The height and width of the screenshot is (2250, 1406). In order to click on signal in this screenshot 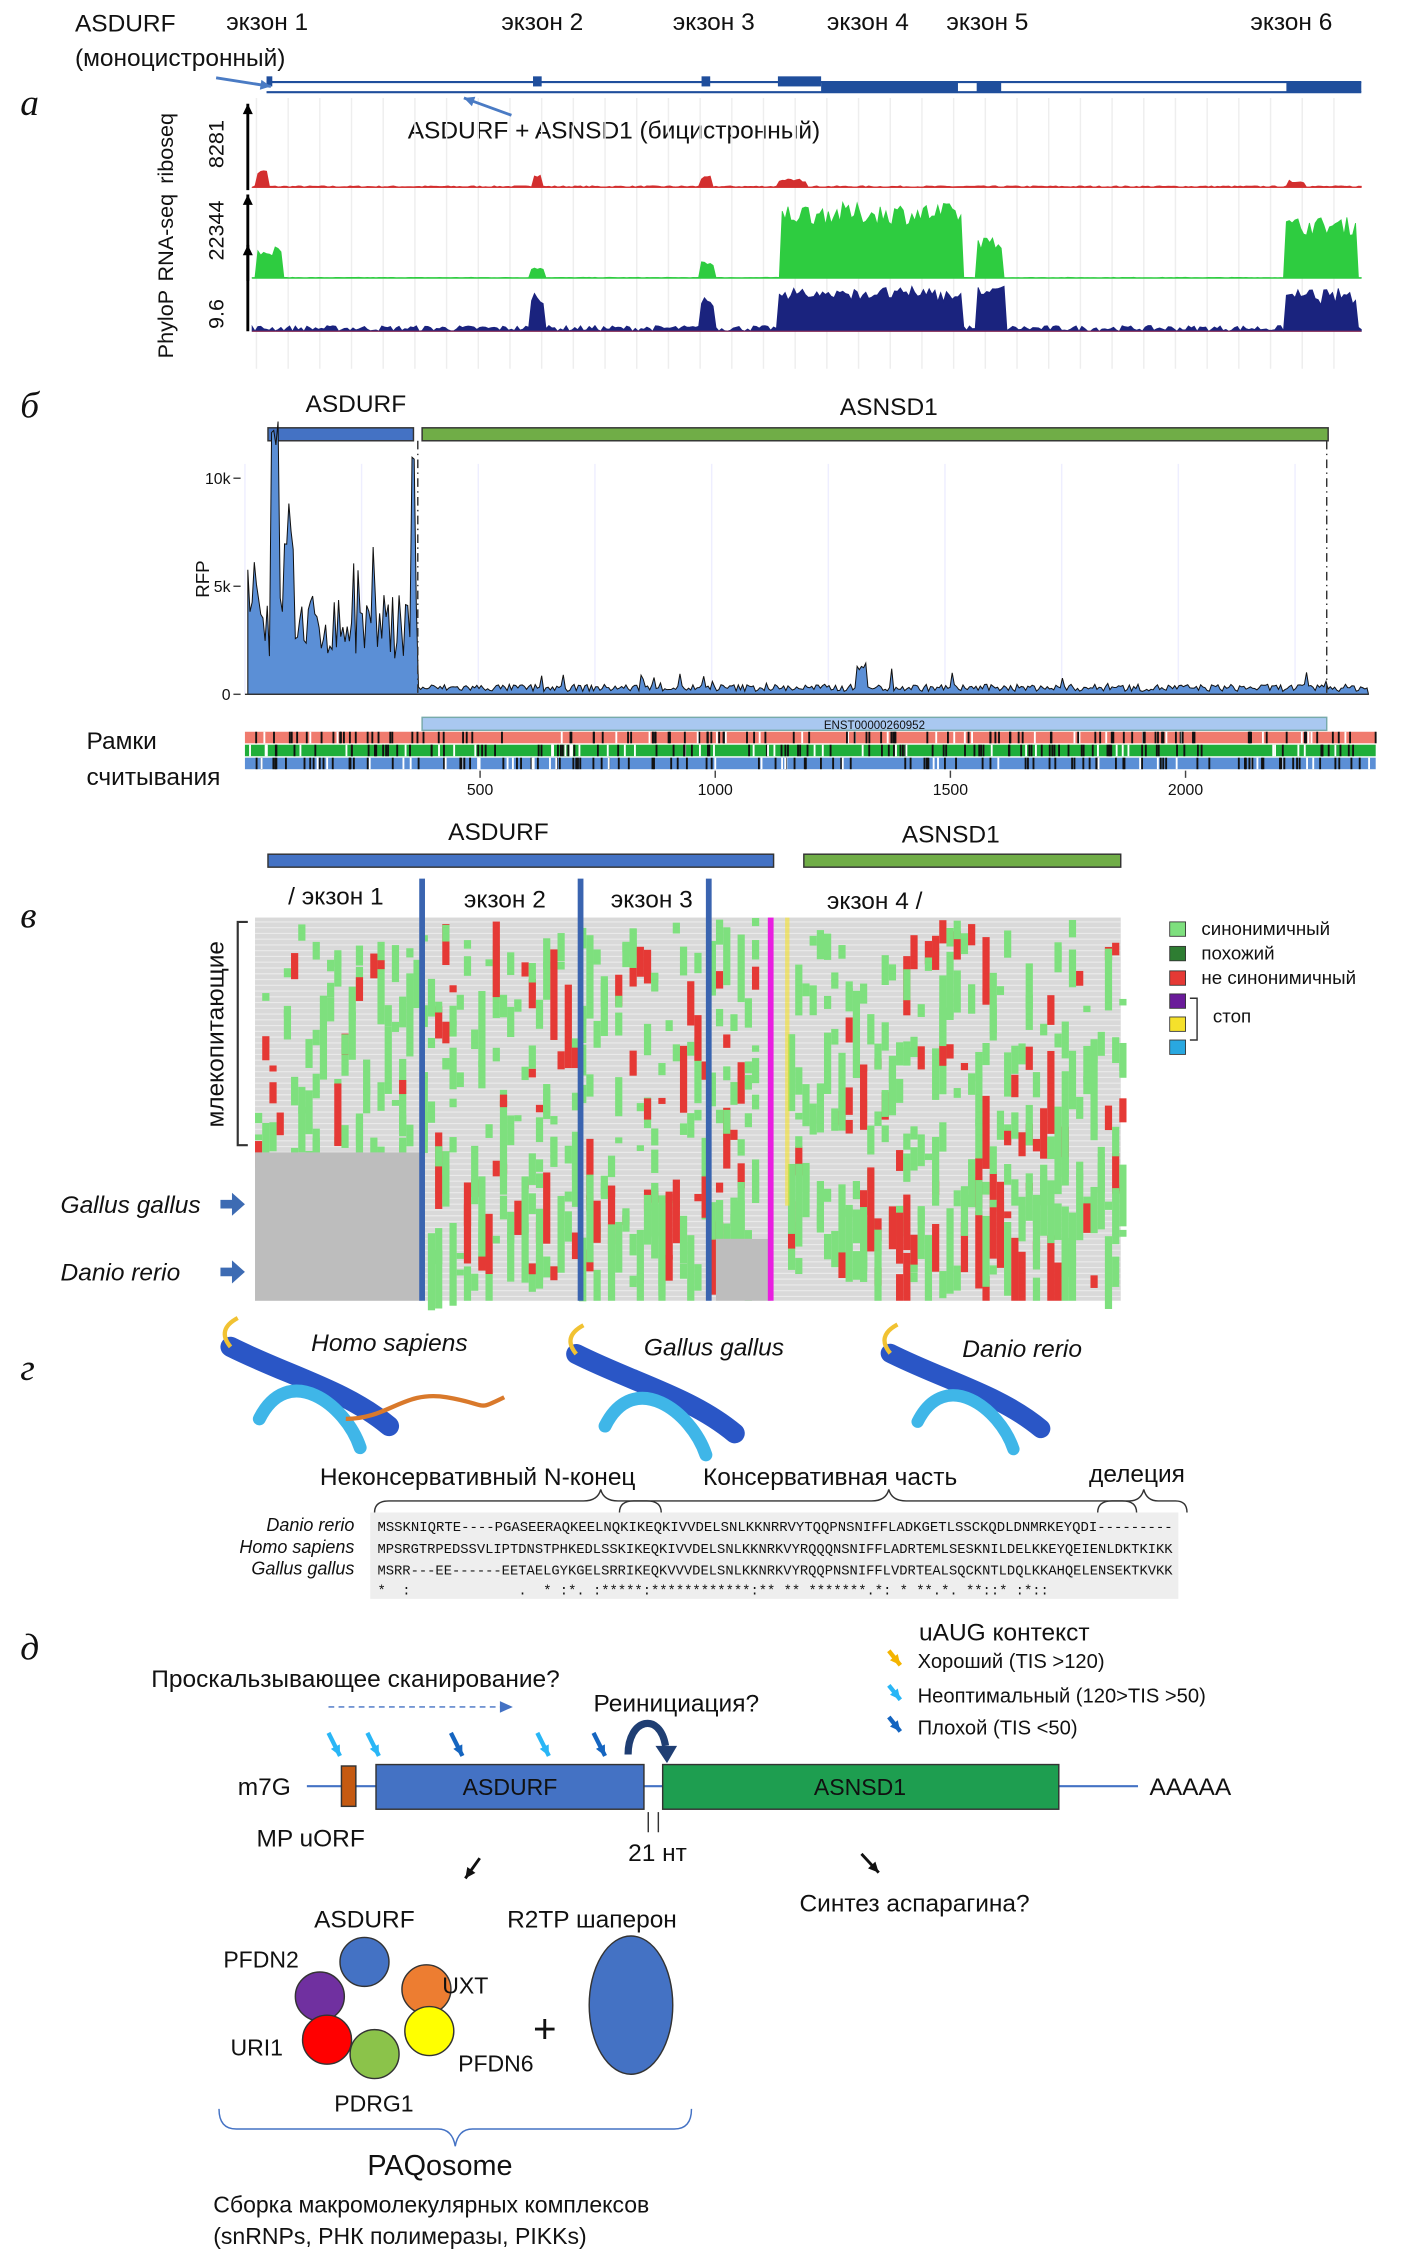, I will do `click(806, 179)`.